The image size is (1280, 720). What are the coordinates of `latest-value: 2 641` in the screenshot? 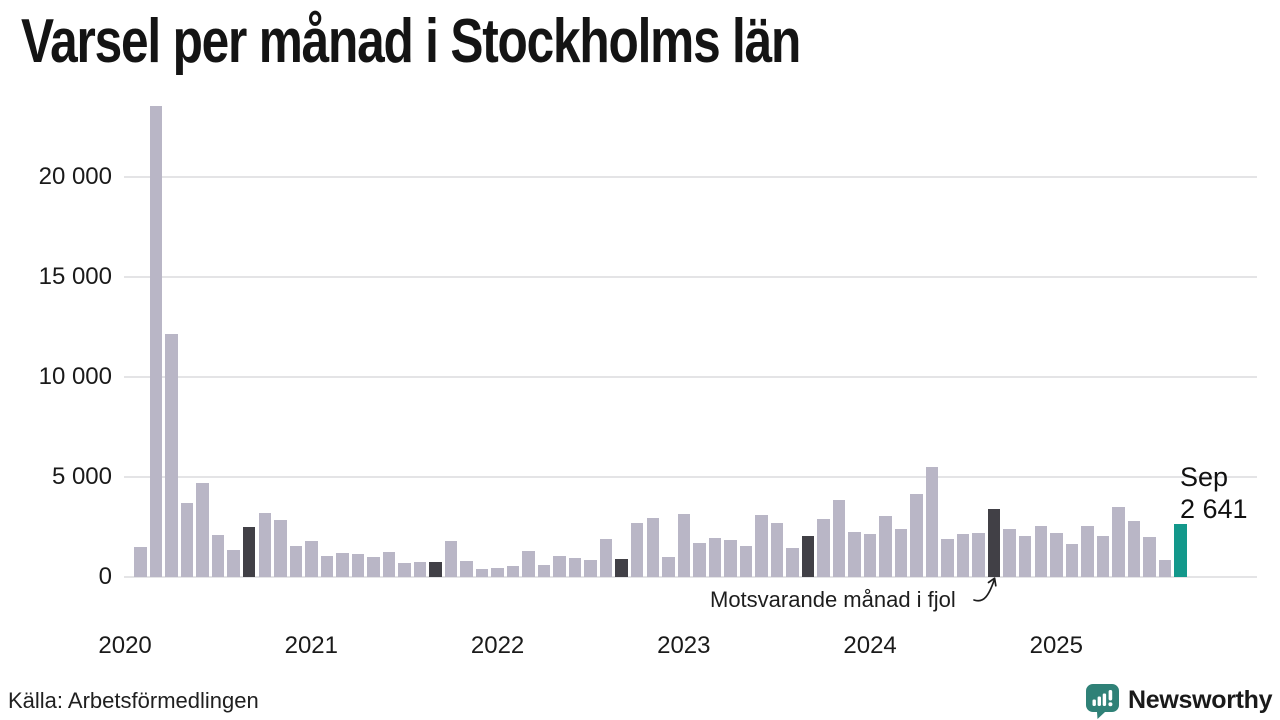 It's located at (1214, 509).